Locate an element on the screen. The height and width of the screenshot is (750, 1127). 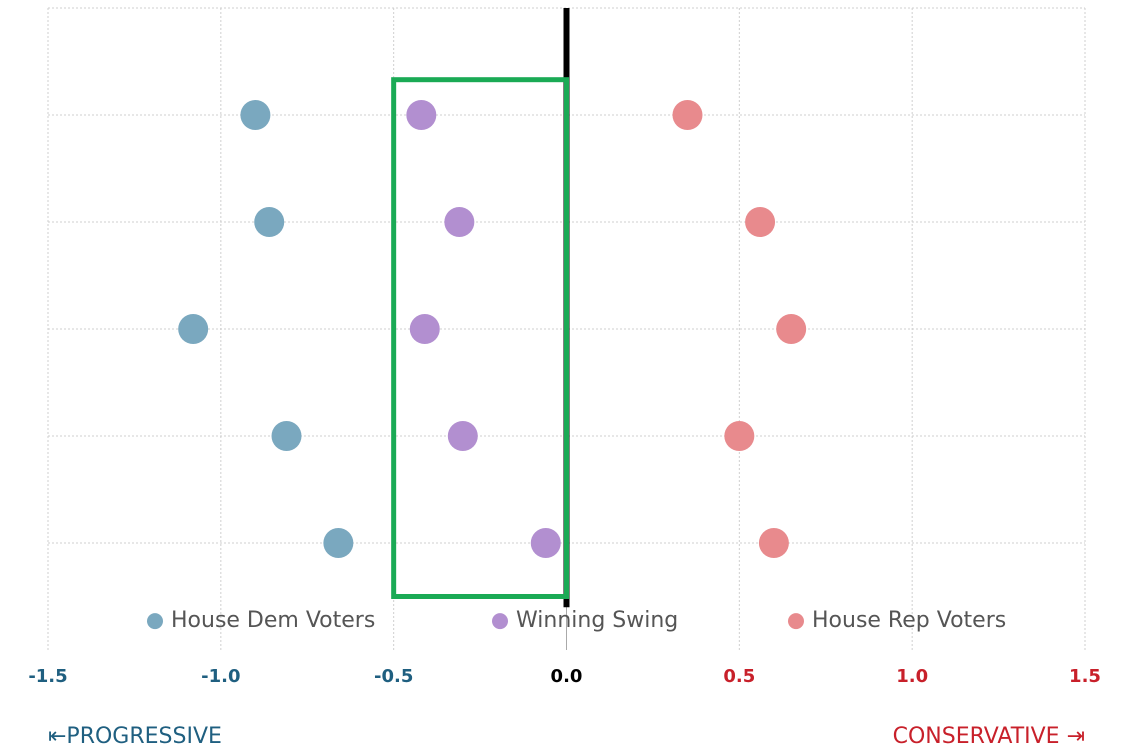
legend-label: Winning Swing is located at coordinates (597, 620).